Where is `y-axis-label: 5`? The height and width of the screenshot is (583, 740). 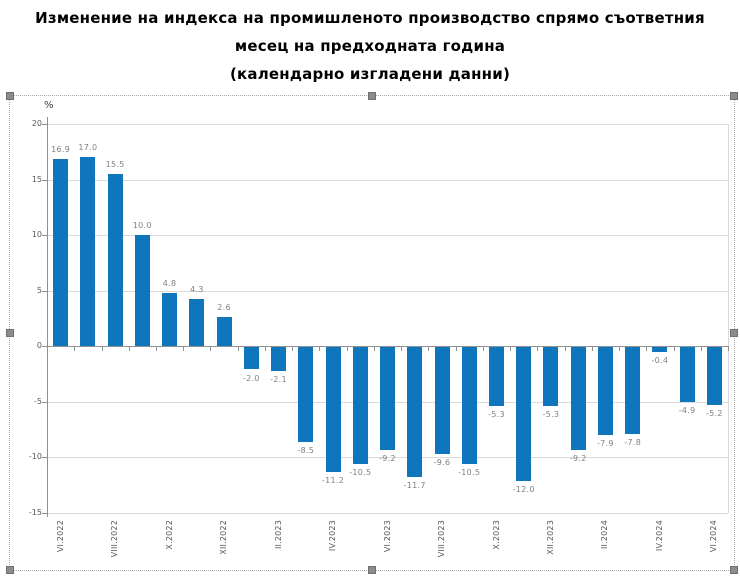 y-axis-label: 5 is located at coordinates (39, 290).